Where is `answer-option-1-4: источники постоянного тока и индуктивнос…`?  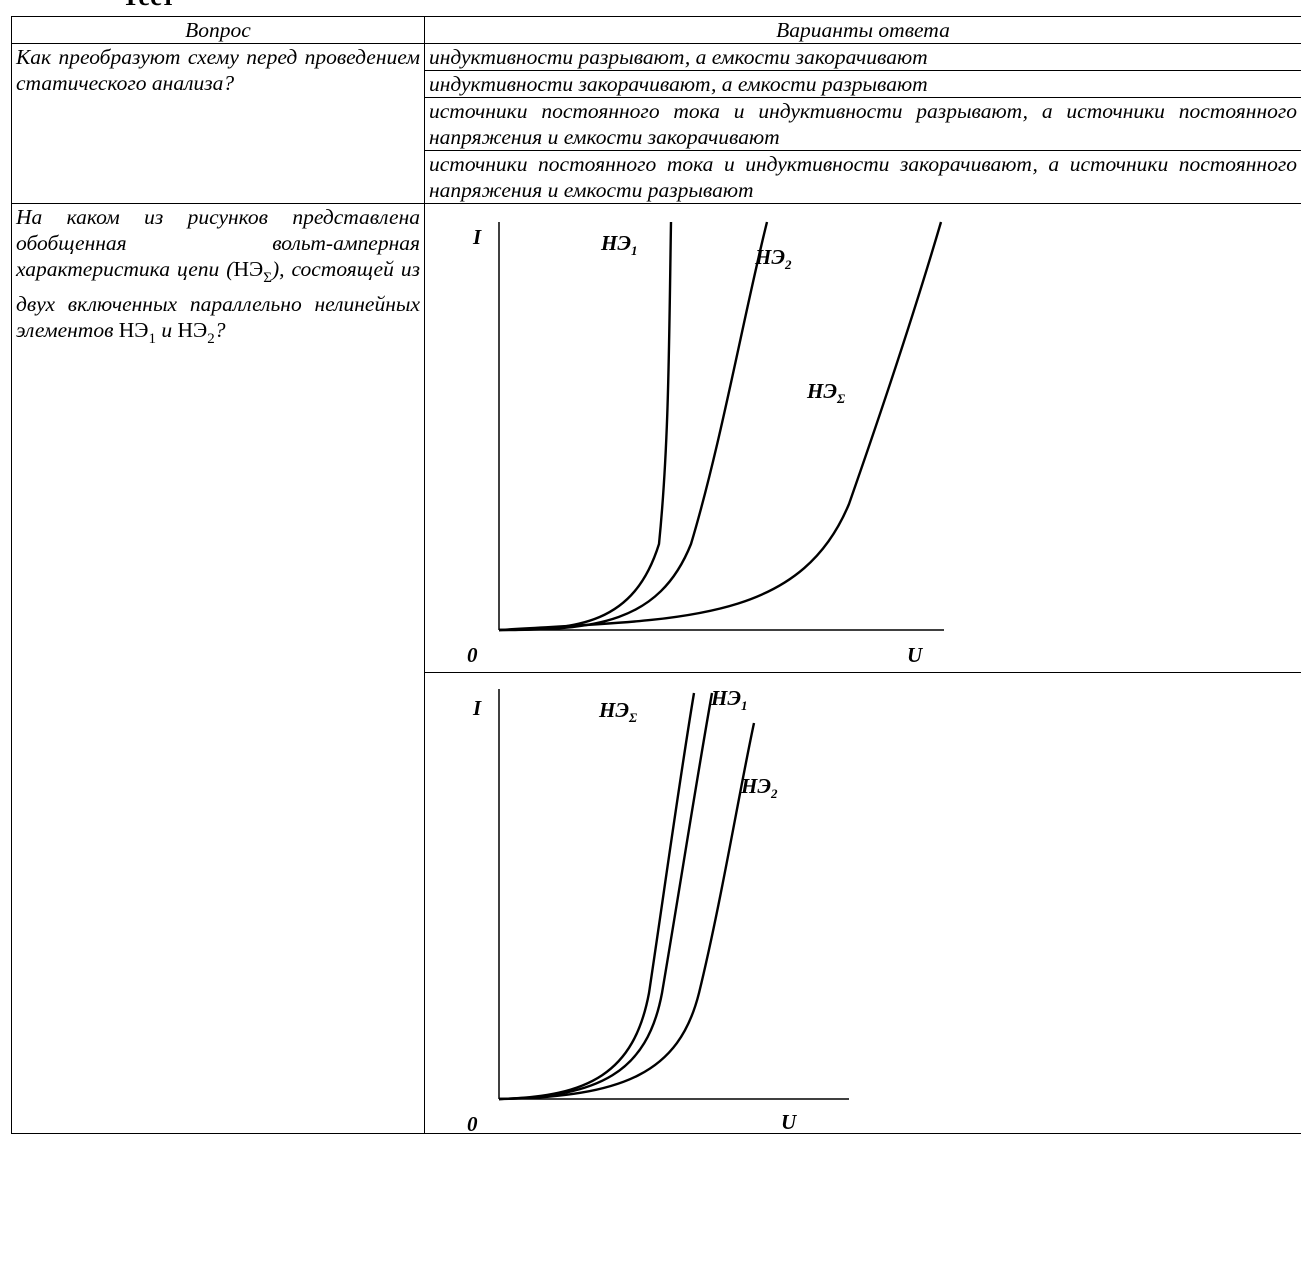 answer-option-1-4: источники постоянного тока и индуктивнос… is located at coordinates (862, 177).